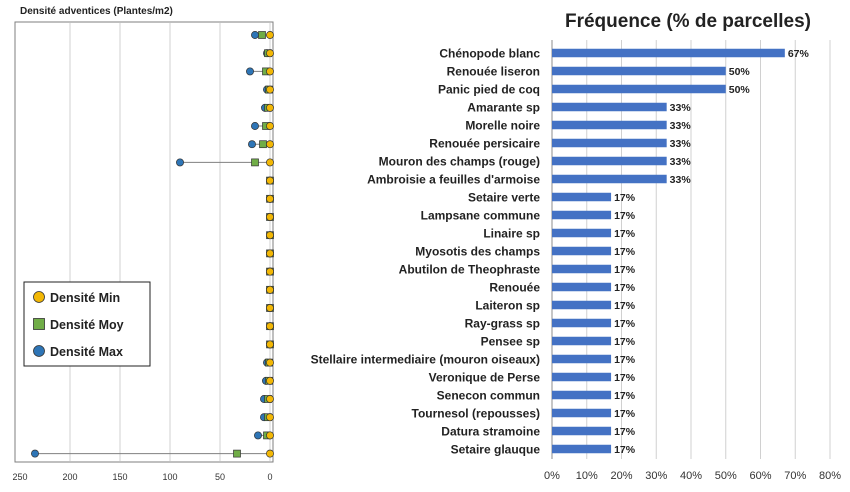  I want to click on frequency-category-label: Renouée persicaire, so click(484, 144).